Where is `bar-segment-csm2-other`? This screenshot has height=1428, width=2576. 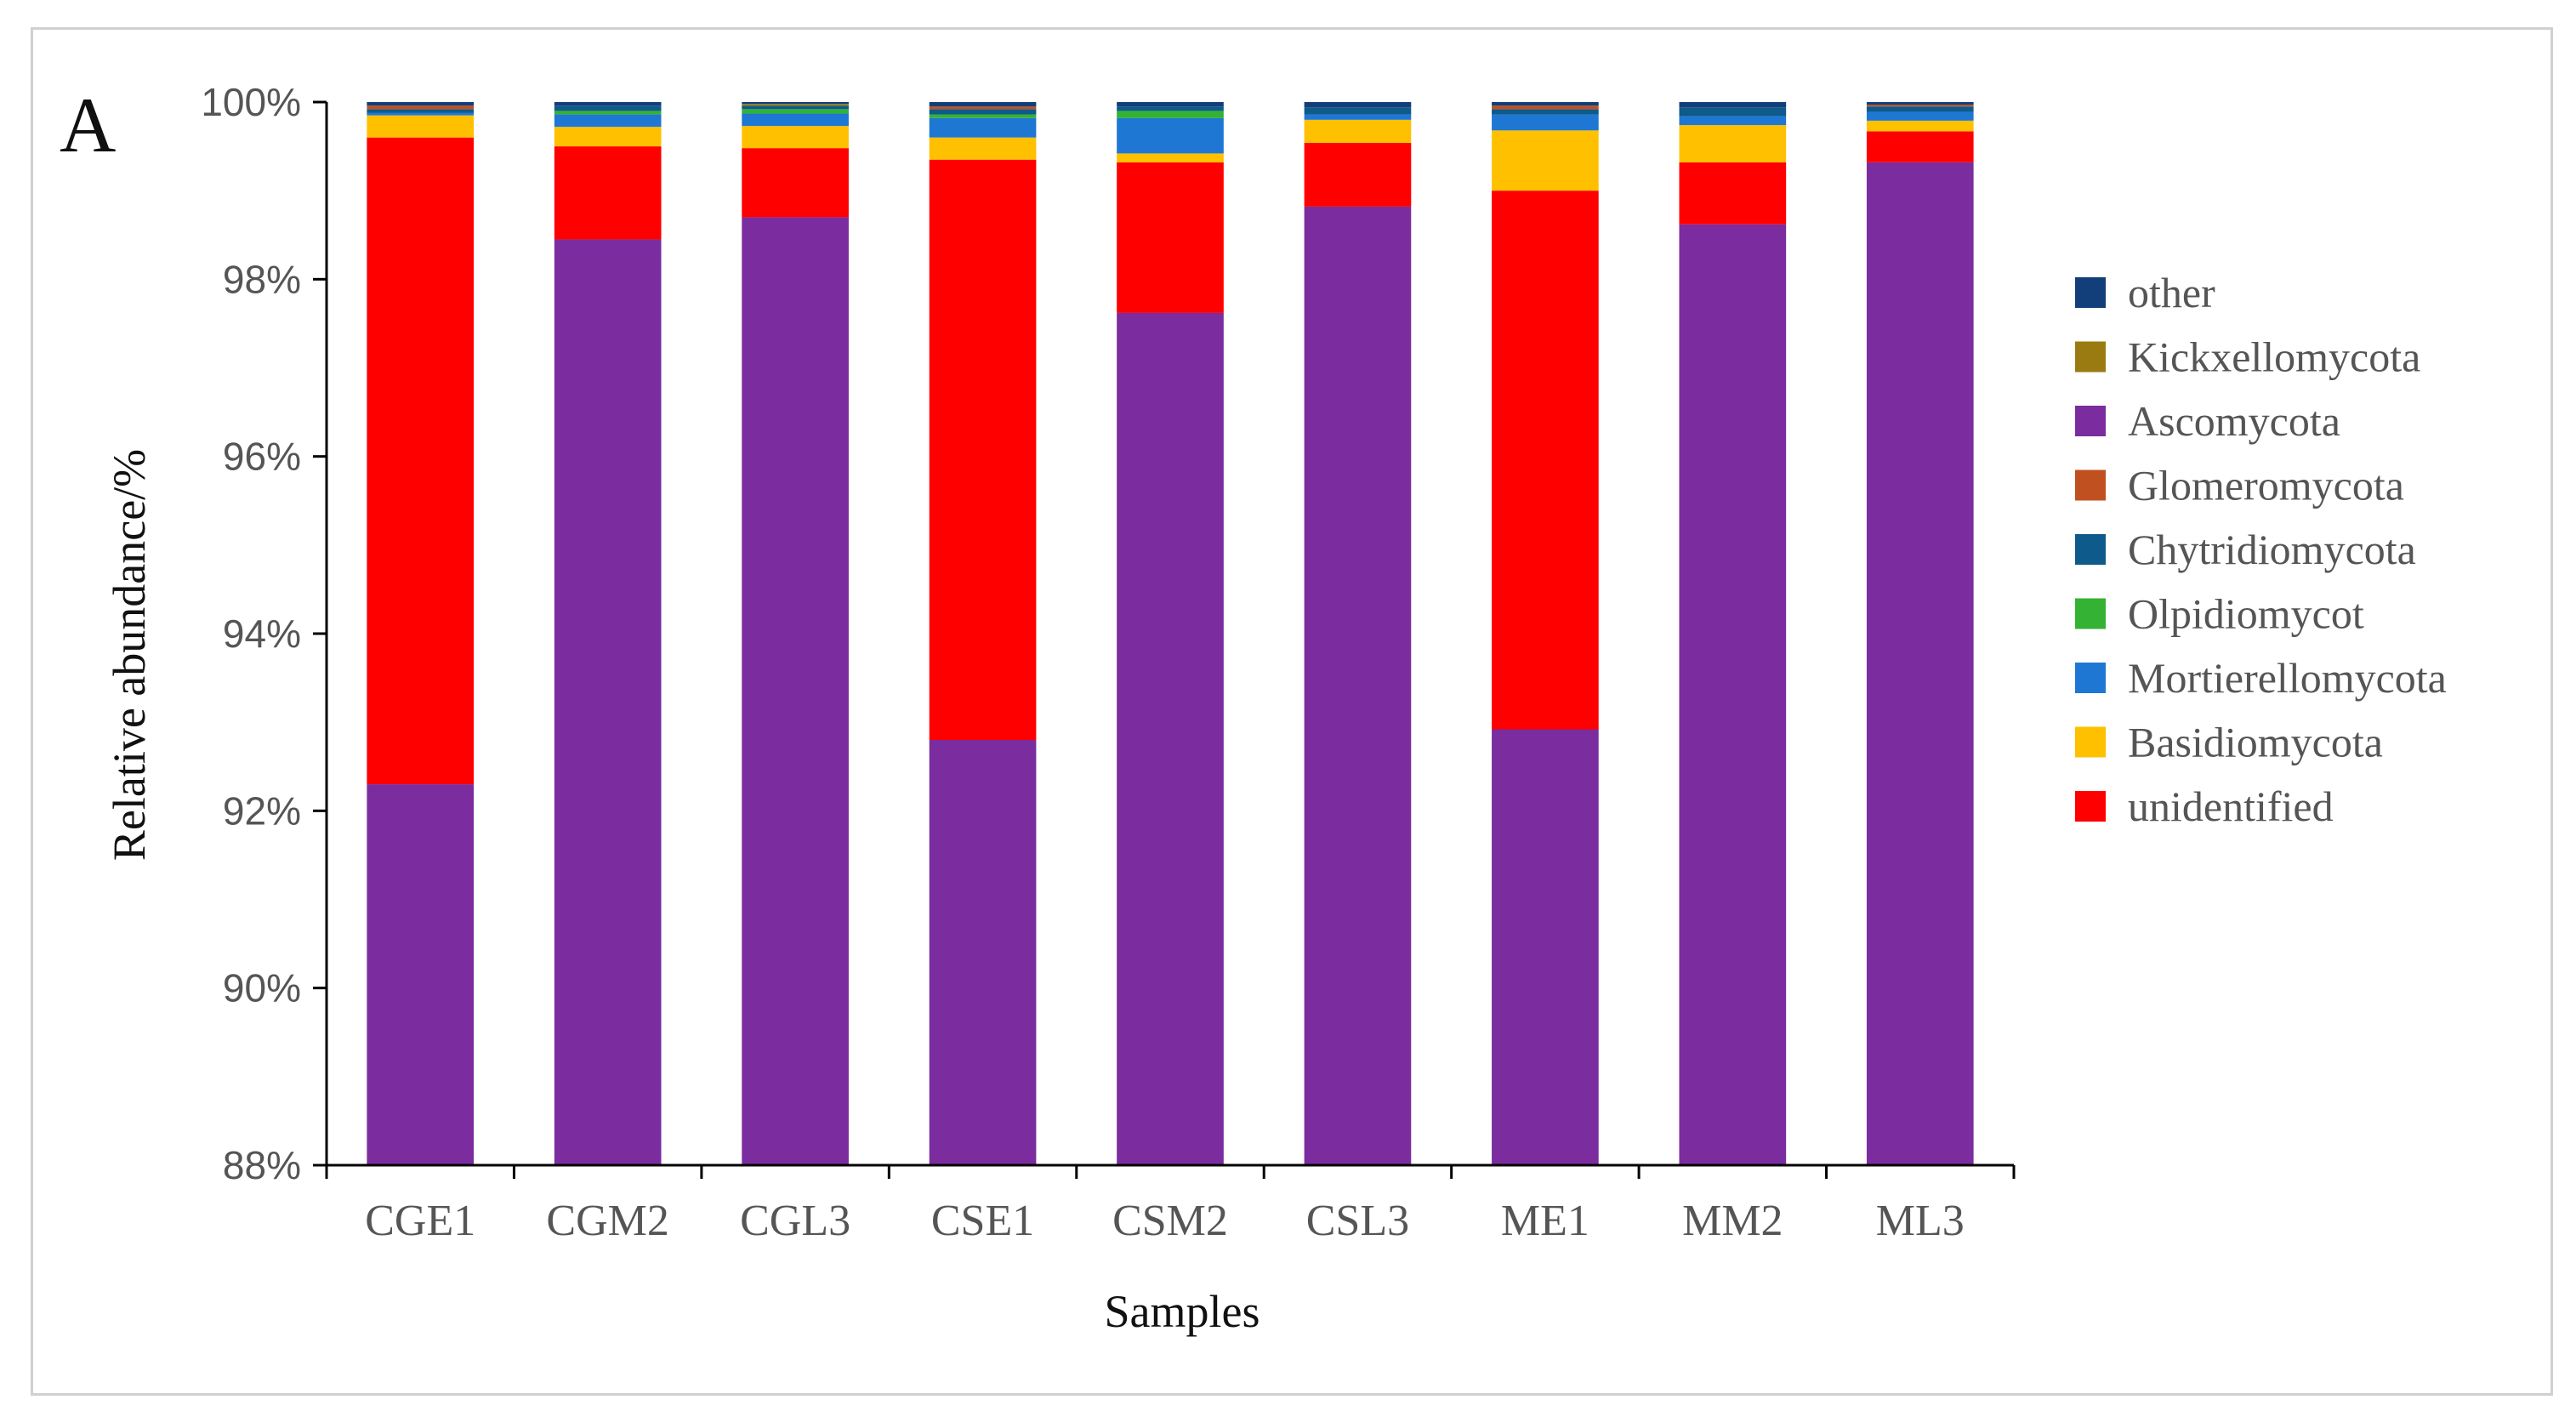 bar-segment-csm2-other is located at coordinates (1170, 104).